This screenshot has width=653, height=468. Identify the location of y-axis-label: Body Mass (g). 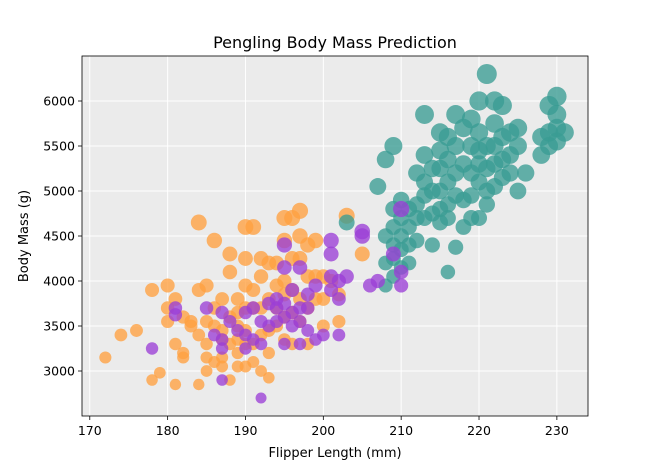
(24, 236).